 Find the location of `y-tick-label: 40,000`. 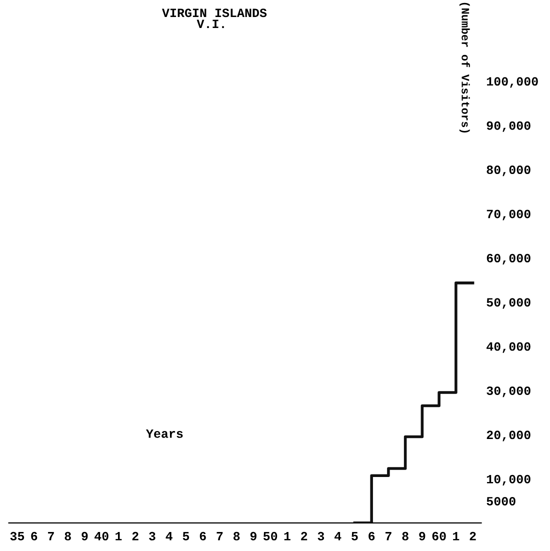

y-tick-label: 40,000 is located at coordinates (508, 347).